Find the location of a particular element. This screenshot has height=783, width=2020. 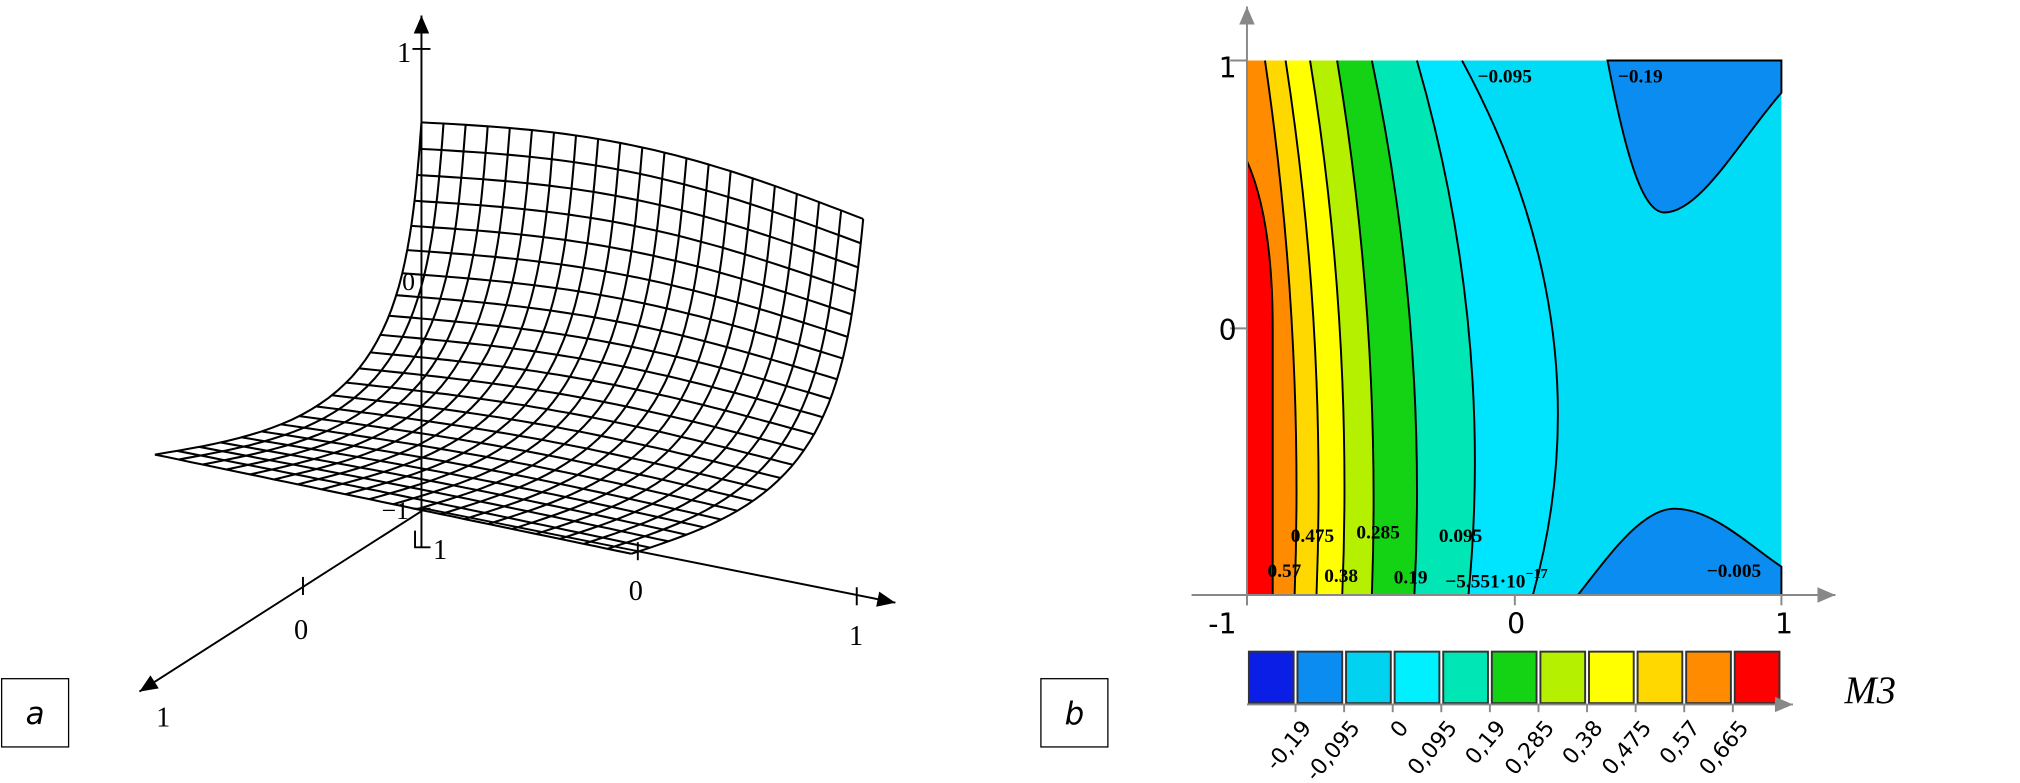

label: 0.285 is located at coordinates (1377, 532).